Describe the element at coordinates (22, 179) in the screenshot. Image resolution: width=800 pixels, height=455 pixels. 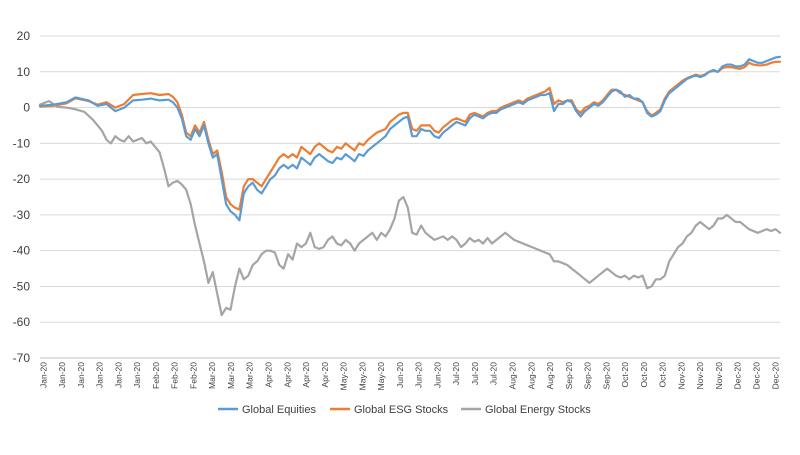
I see `y-tick-label: -20` at that location.